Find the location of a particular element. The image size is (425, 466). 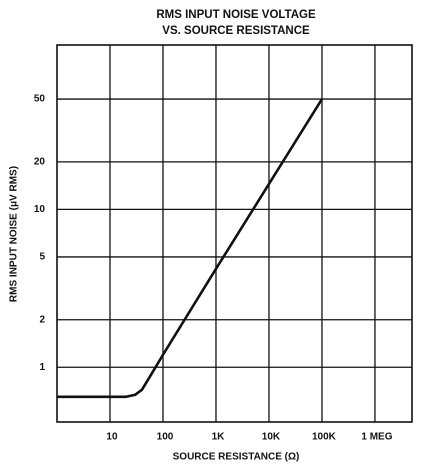

y-tick-label: 1 is located at coordinates (42, 367).